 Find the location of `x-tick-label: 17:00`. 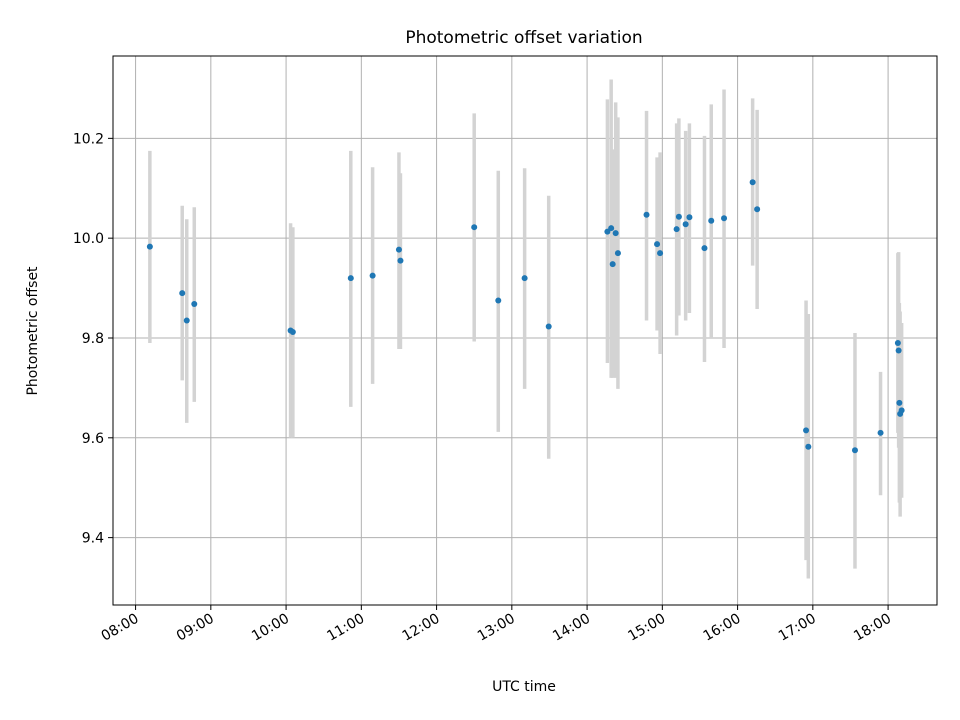

x-tick-label: 17:00 is located at coordinates (797, 628).